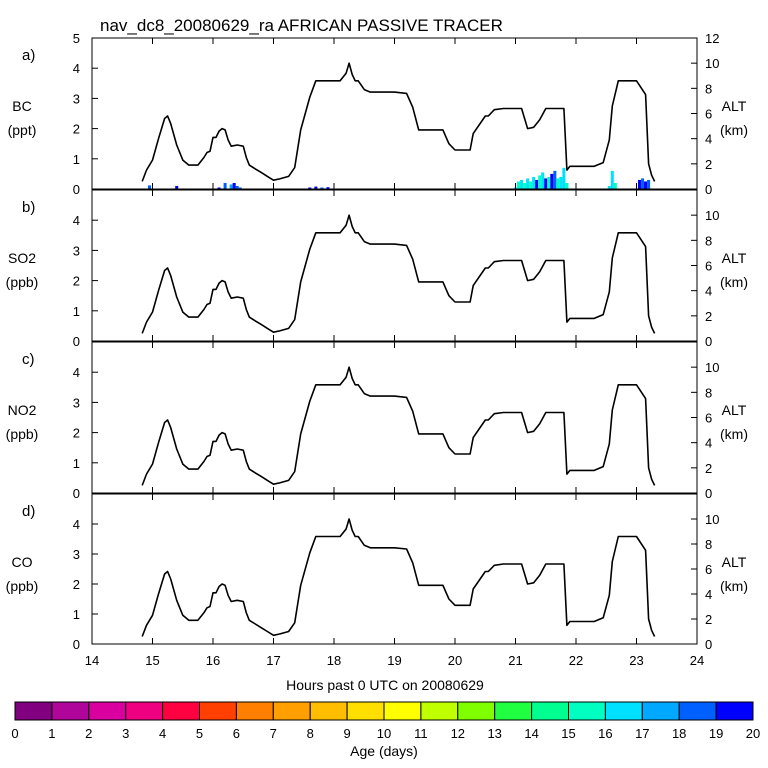  Describe the element at coordinates (384, 751) in the screenshot. I see `colorbar-label: Age (days)` at that location.